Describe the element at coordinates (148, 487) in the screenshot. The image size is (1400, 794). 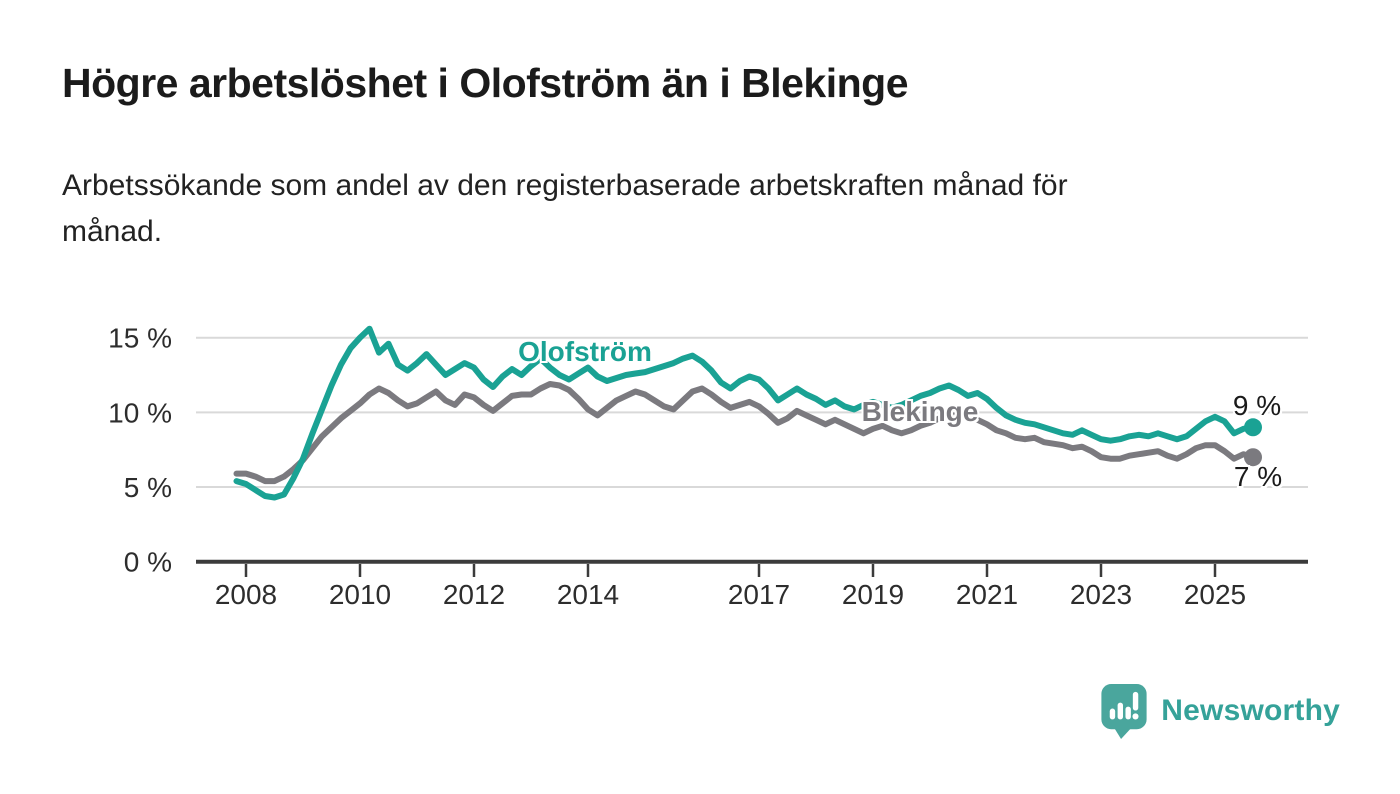
I see `y-tick-label-5: 5 %` at that location.